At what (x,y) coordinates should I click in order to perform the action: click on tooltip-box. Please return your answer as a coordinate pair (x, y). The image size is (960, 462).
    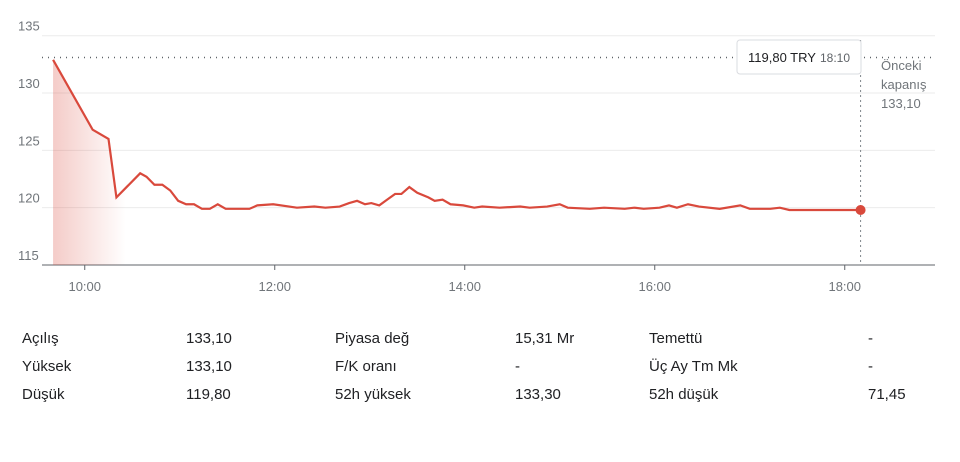
    Looking at the image, I should click on (799, 57).